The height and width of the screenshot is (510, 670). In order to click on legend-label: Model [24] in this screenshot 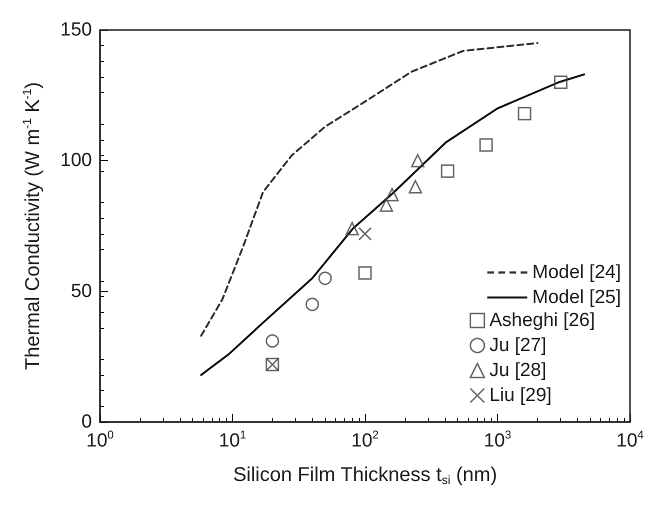, I will do `click(577, 272)`.